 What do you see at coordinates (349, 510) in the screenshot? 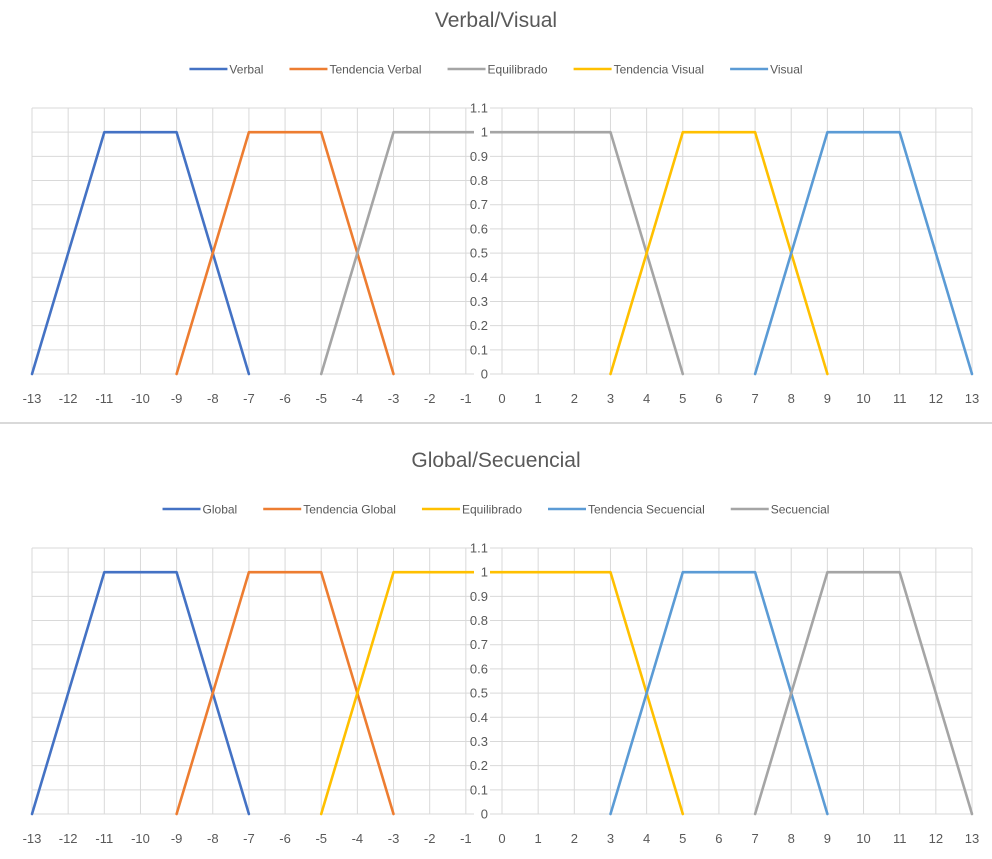
I see `legend-label: Tendencia Global` at bounding box center [349, 510].